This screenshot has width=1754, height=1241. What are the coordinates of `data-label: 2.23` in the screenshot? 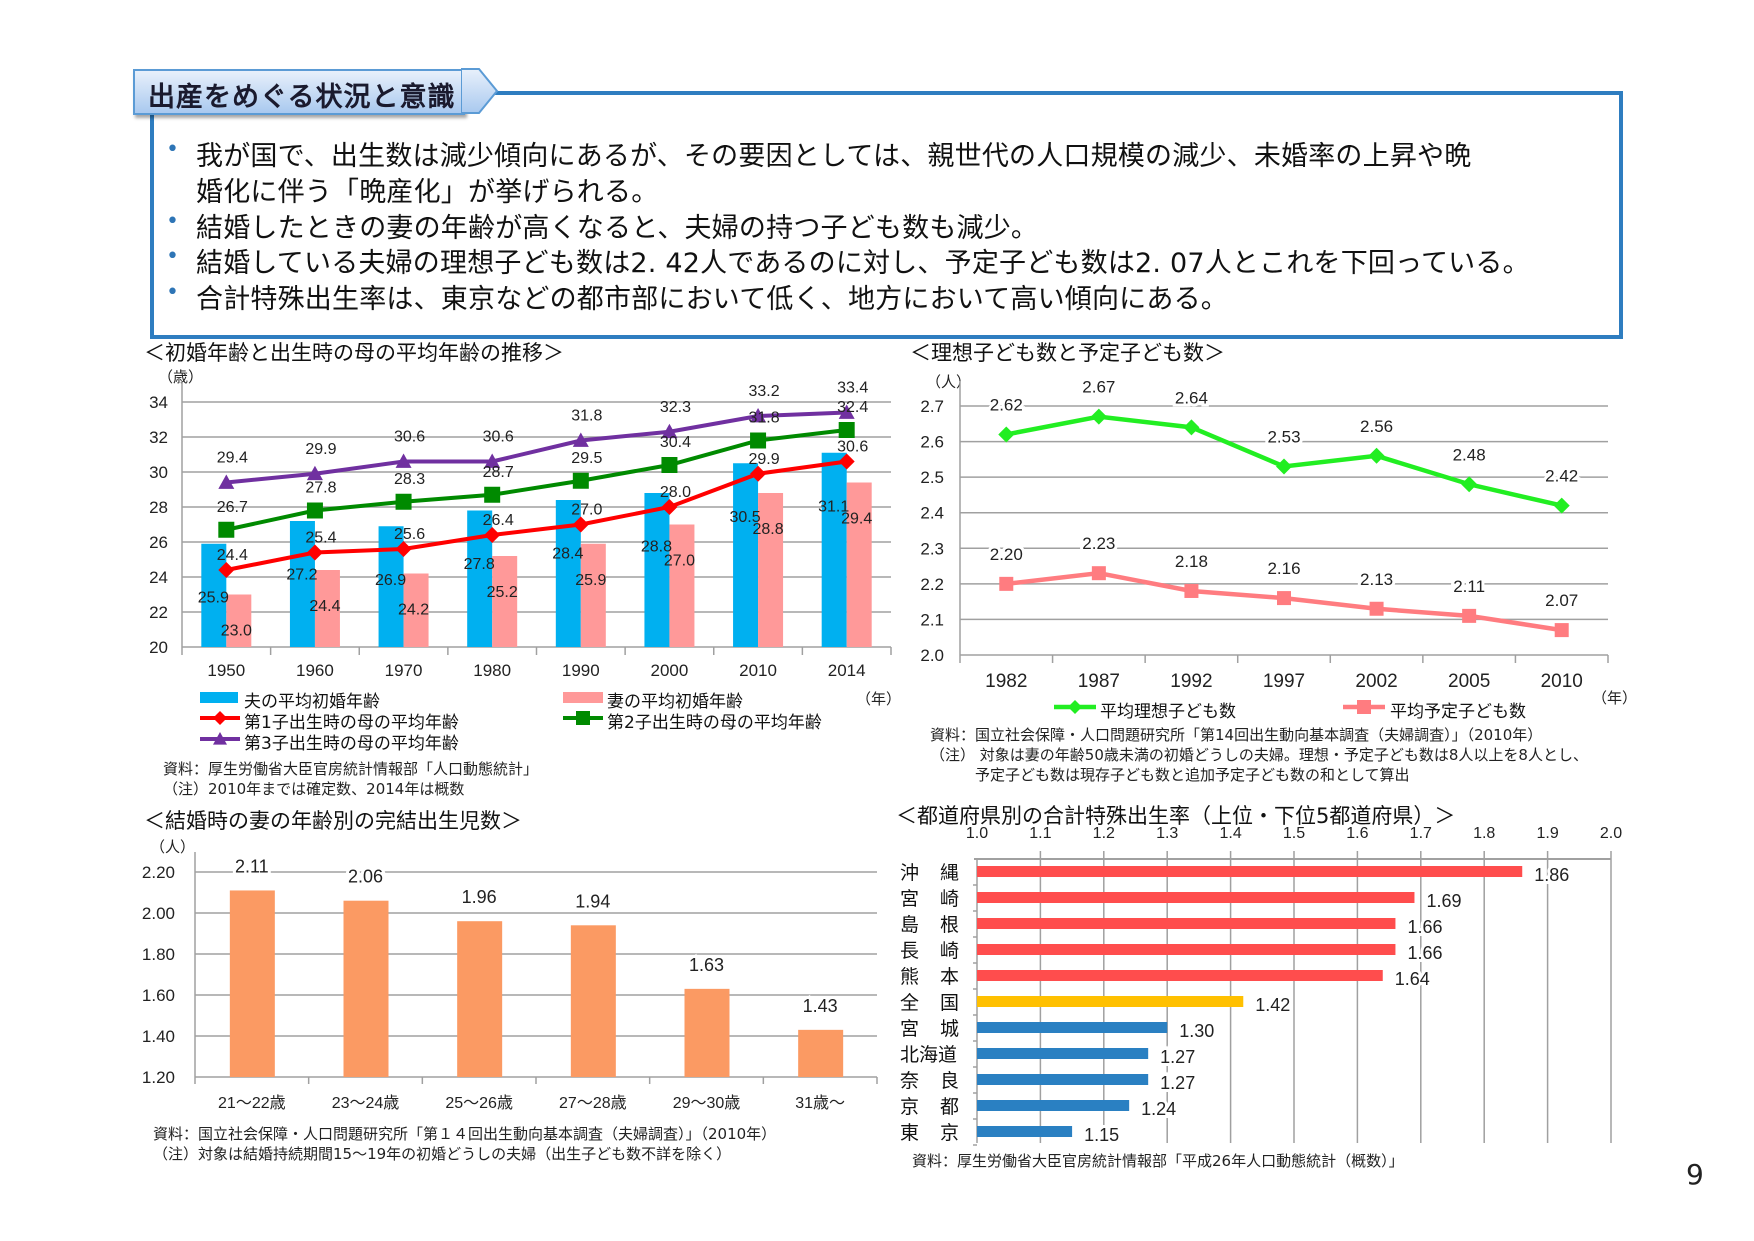 It's located at (1098, 543).